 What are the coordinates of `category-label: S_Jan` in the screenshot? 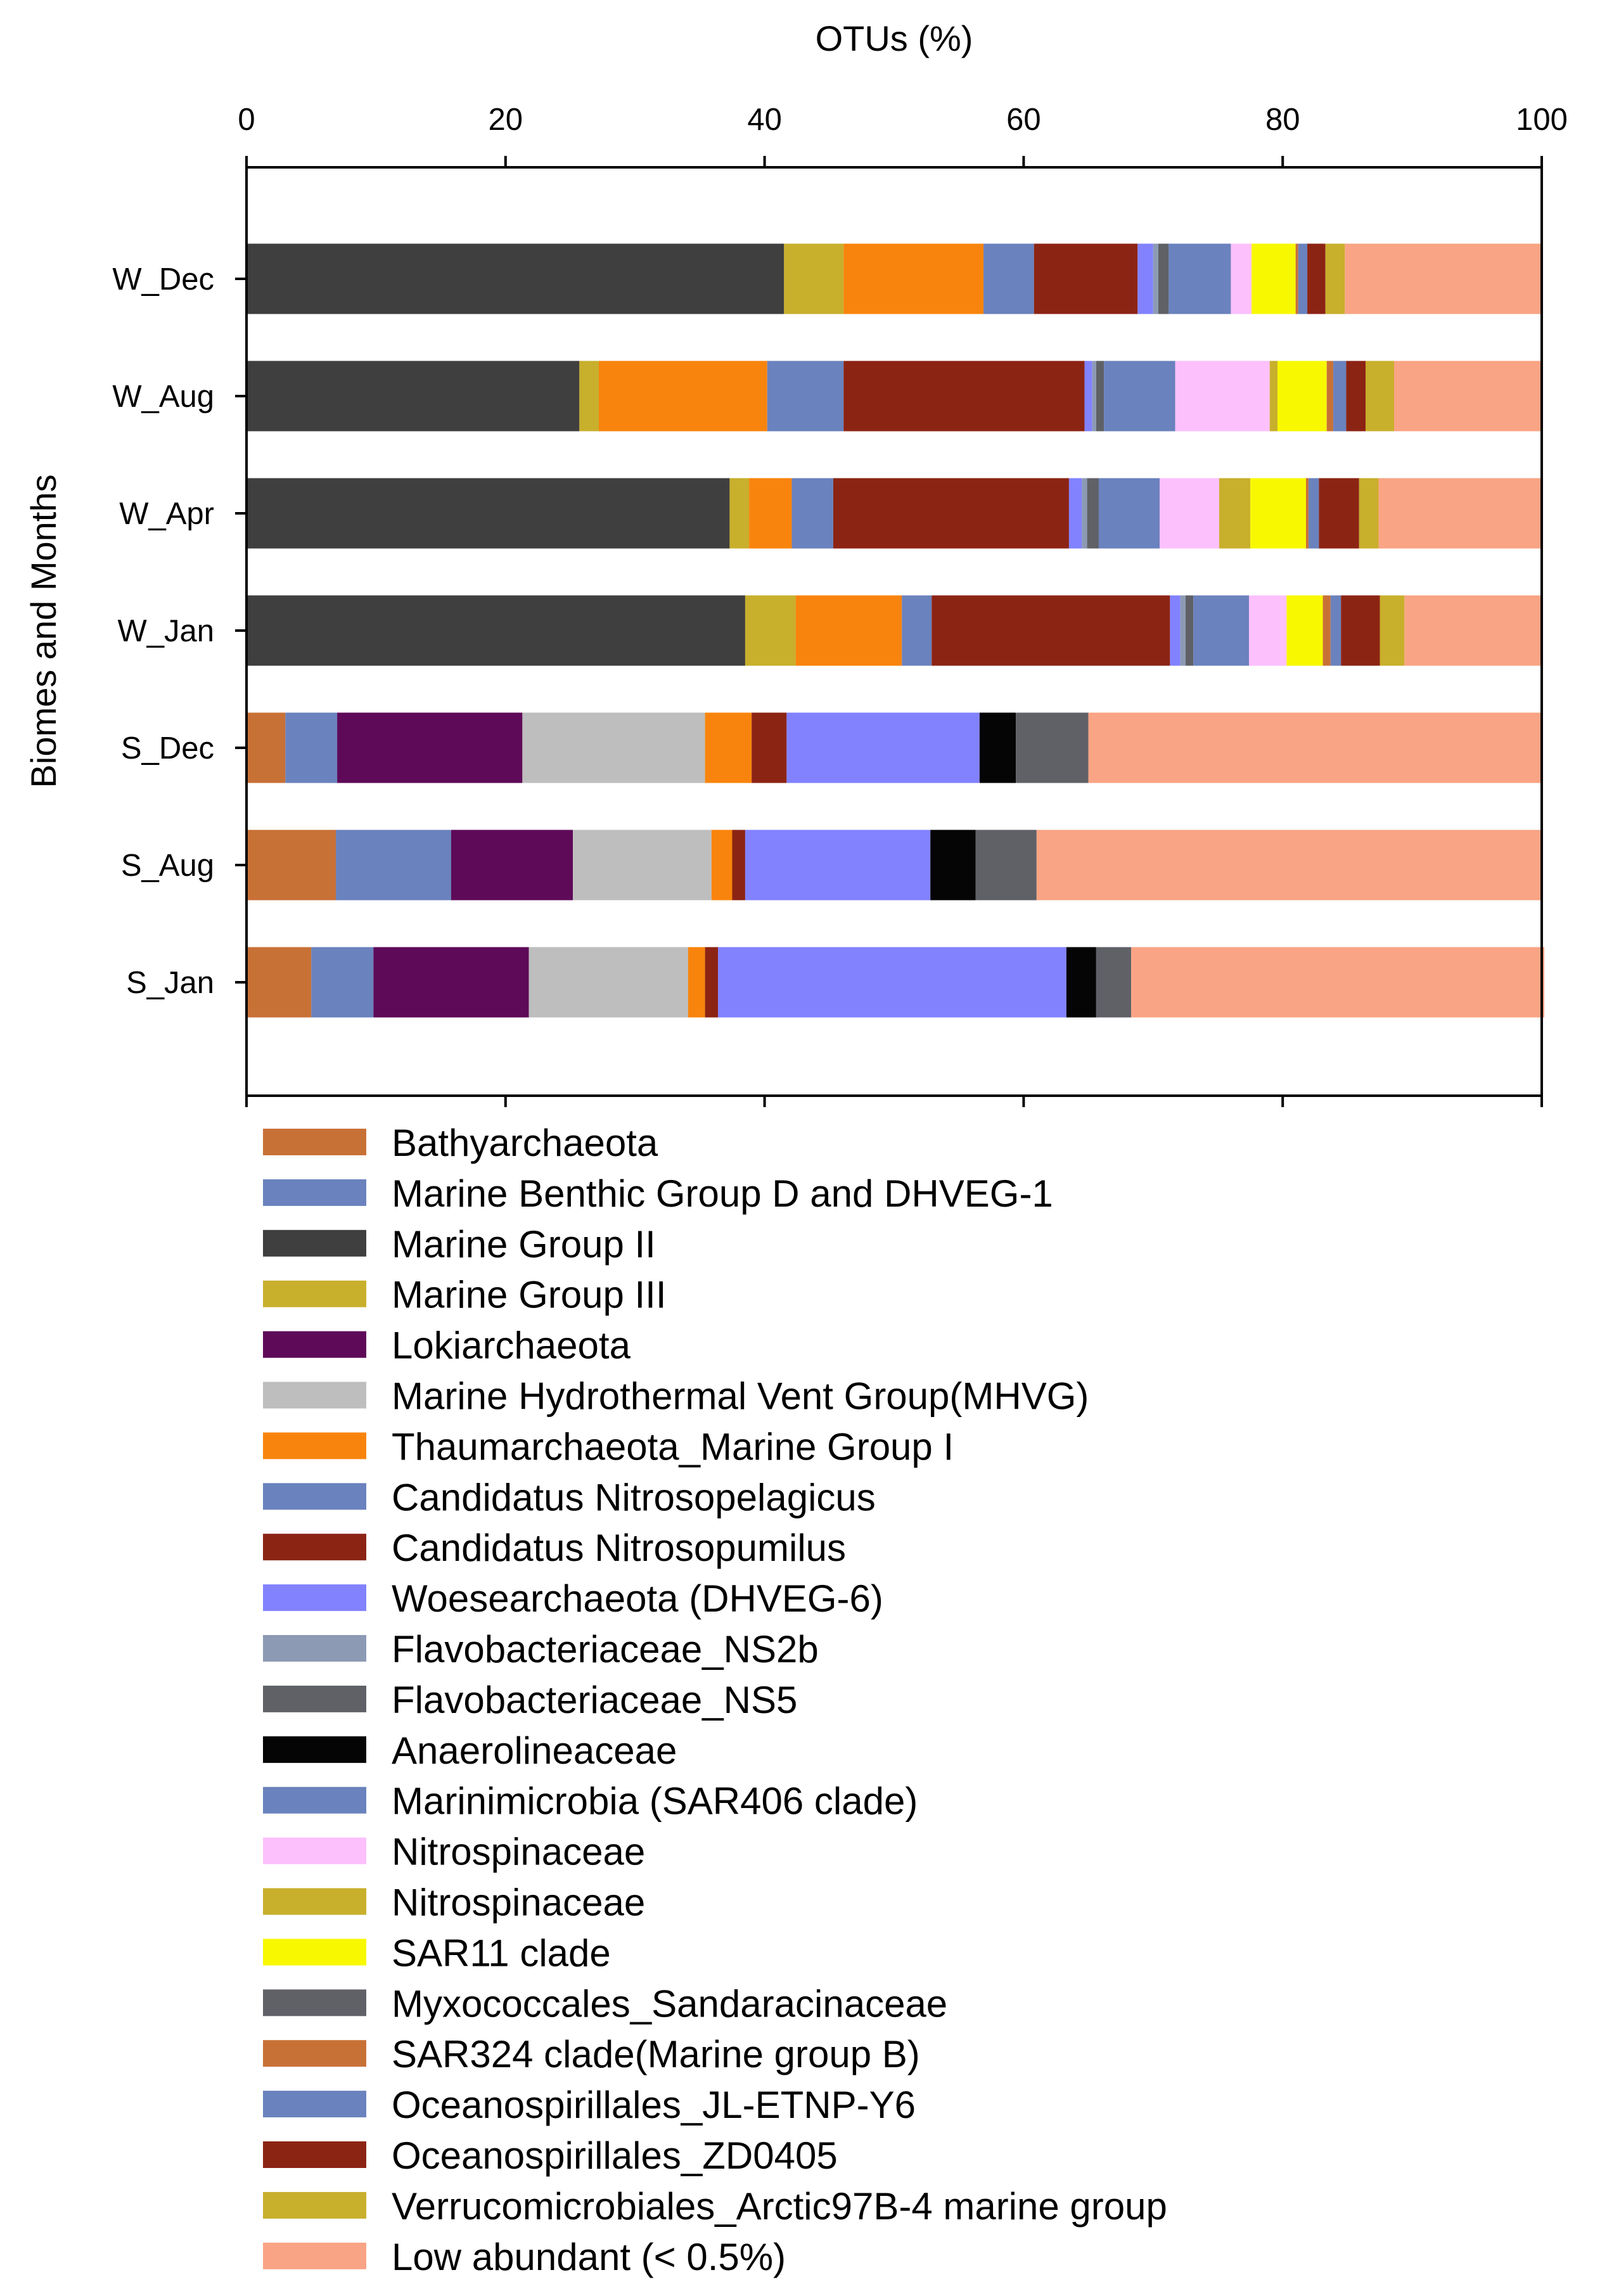 It's located at (170, 983).